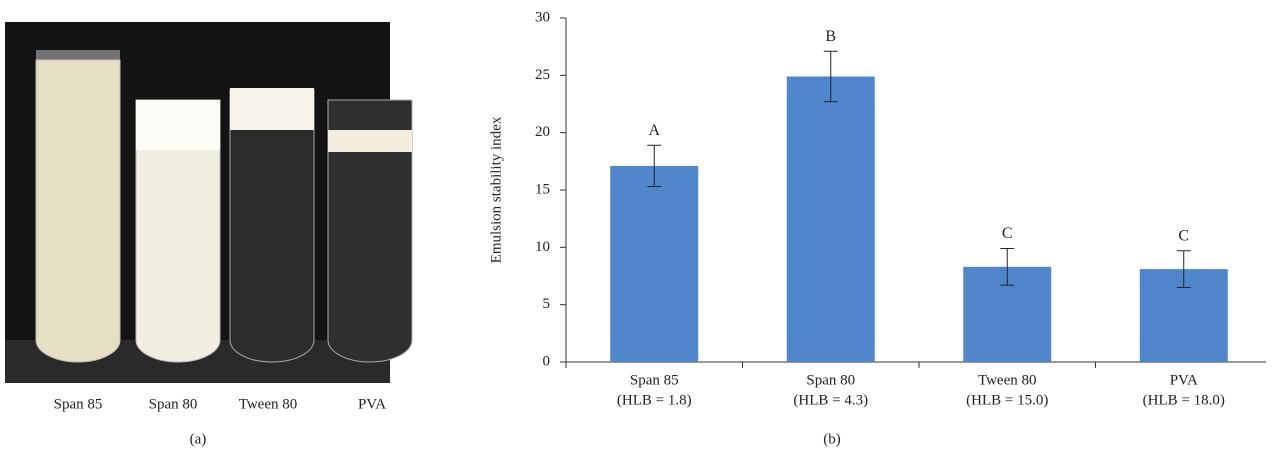 The width and height of the screenshot is (1287, 458). I want to click on tube-rim, so click(78, 55).